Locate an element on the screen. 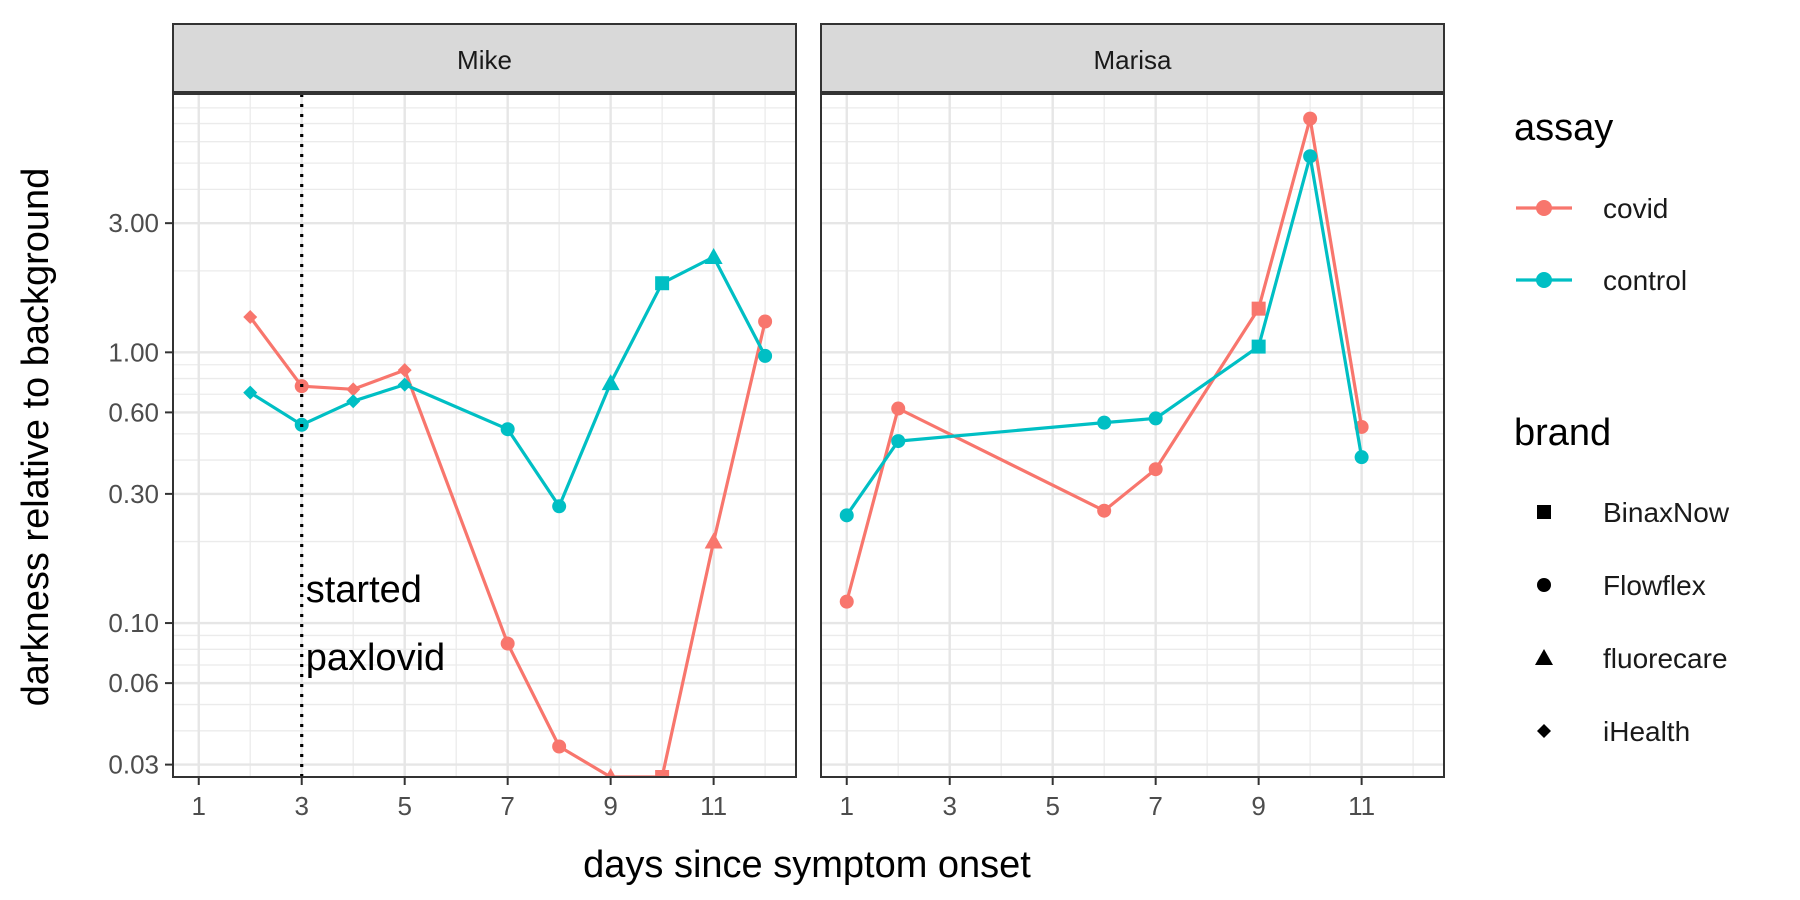 Image resolution: width=1800 pixels, height=900 pixels. strip-label-marisa: Marisa is located at coordinates (1132, 60).